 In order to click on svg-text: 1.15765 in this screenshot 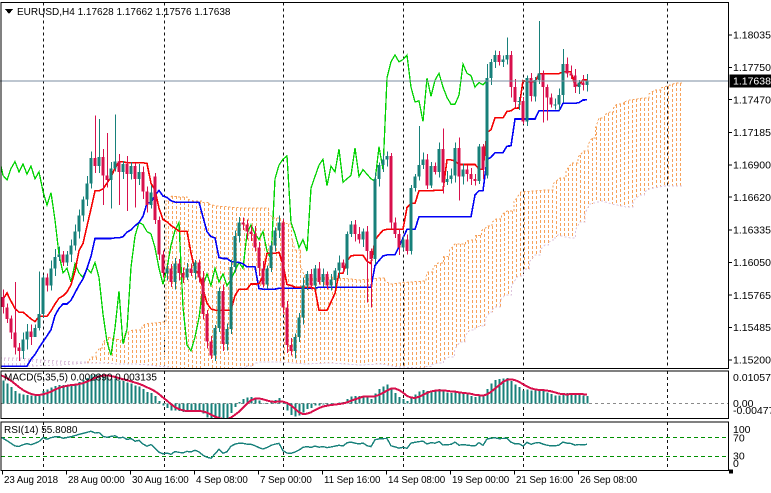, I will do `click(752, 296)`.